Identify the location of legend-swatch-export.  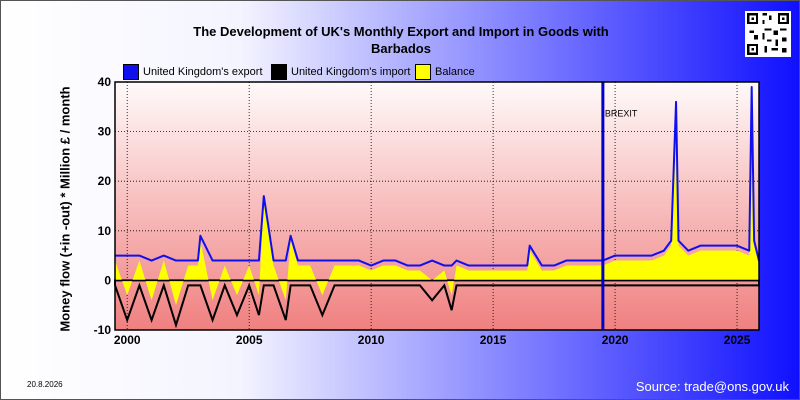
(131, 72).